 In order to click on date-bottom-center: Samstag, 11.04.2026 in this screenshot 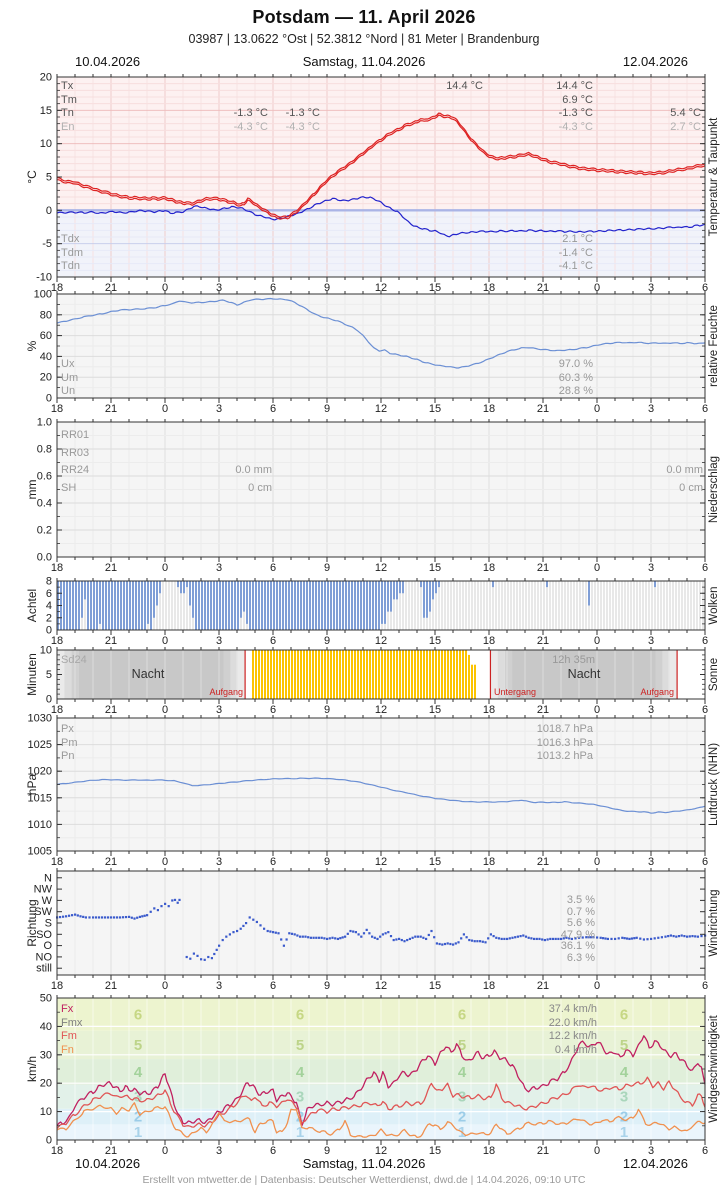, I will do `click(364, 1163)`.